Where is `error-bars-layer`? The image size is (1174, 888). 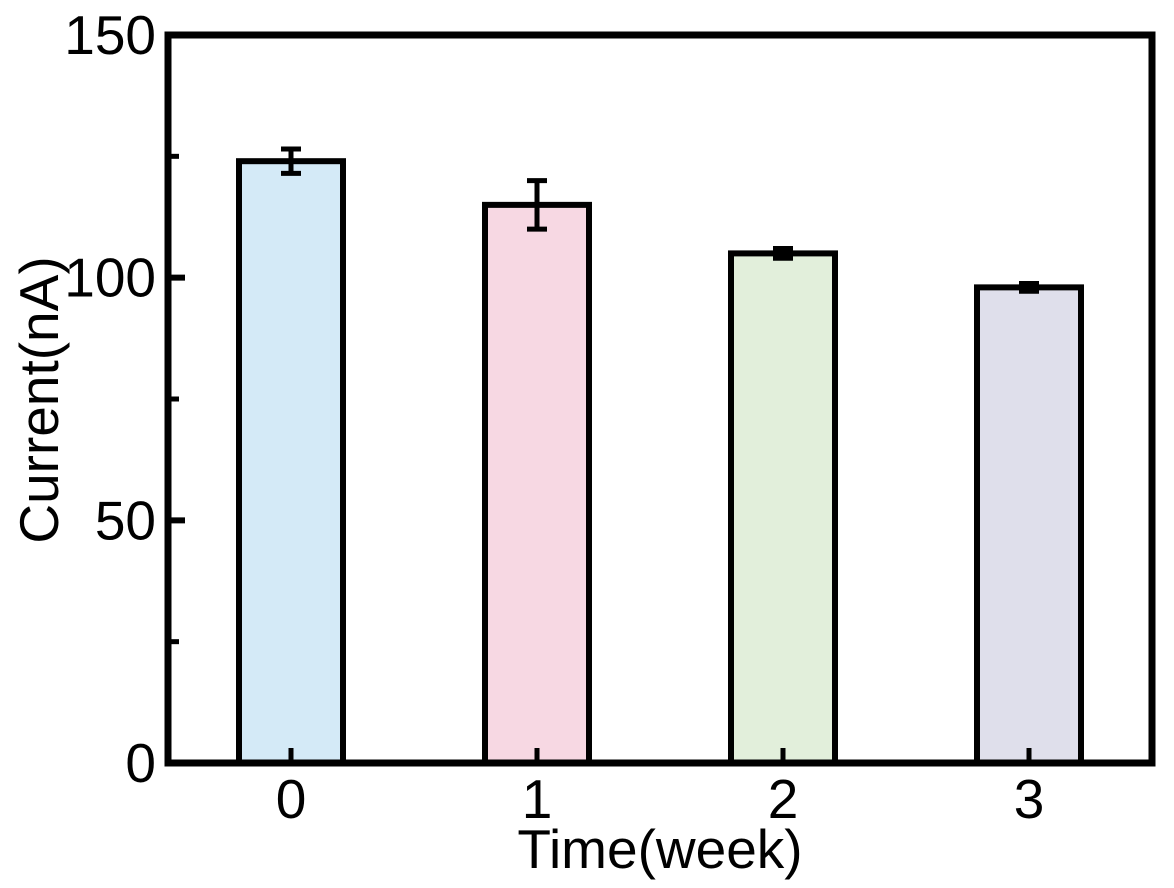
error-bars-layer is located at coordinates (660, 220).